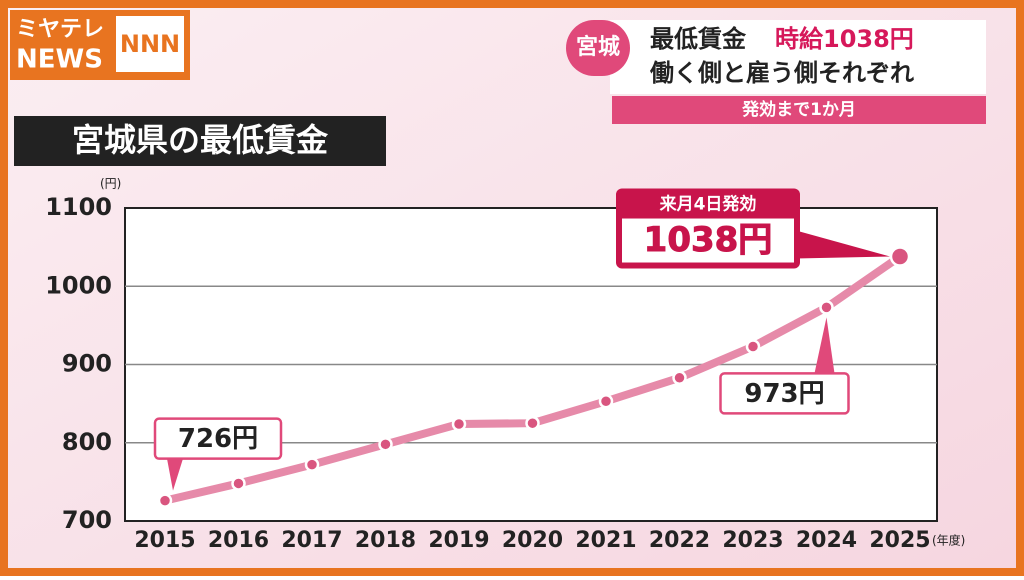 This screenshot has width=1024, height=580. Describe the element at coordinates (164, 540) in the screenshot. I see `x-tick-label: 2015` at that location.